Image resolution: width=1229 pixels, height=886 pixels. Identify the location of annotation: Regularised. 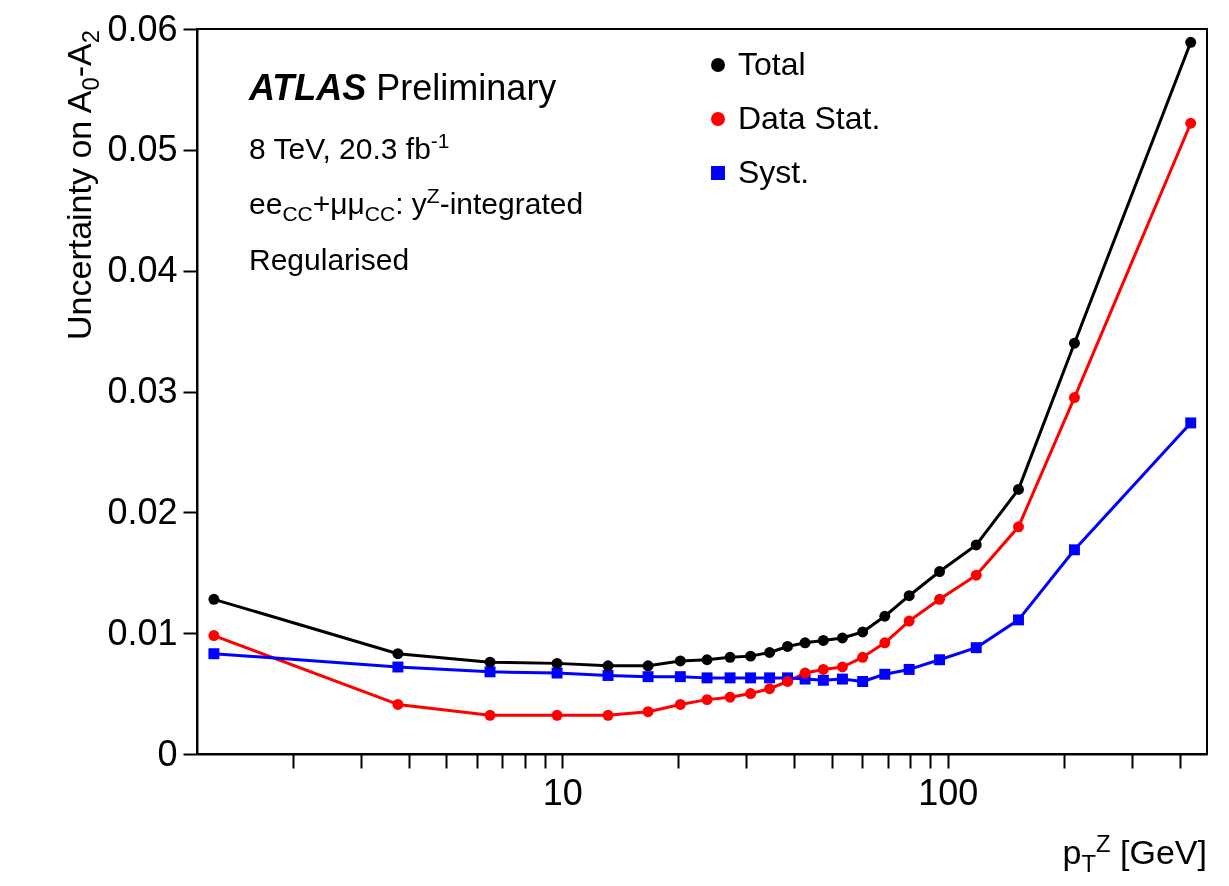
(329, 259).